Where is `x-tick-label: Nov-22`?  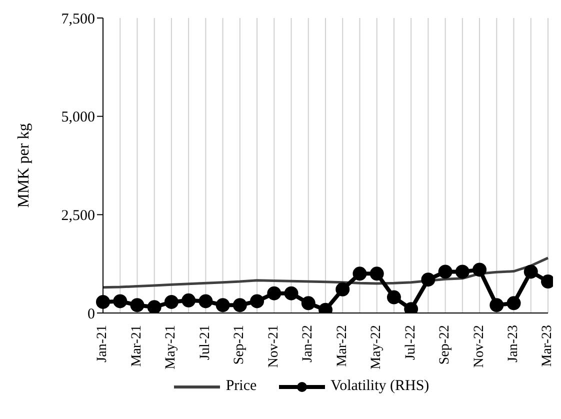 x-tick-label: Nov-22 is located at coordinates (479, 346).